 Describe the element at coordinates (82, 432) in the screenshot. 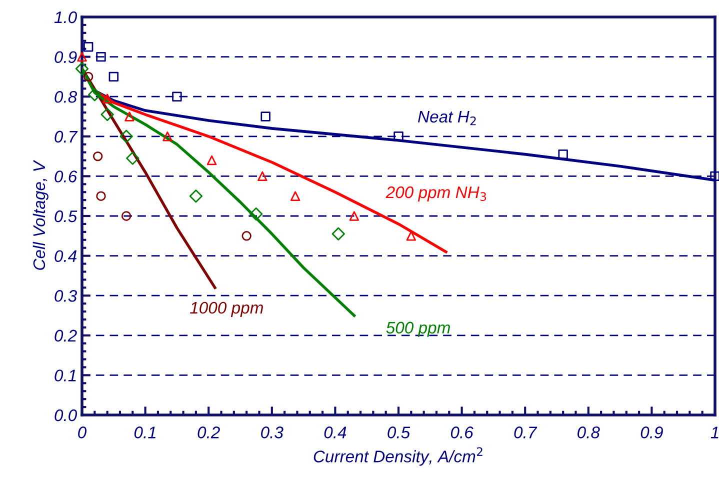

I see `x-tick-label: 0` at that location.